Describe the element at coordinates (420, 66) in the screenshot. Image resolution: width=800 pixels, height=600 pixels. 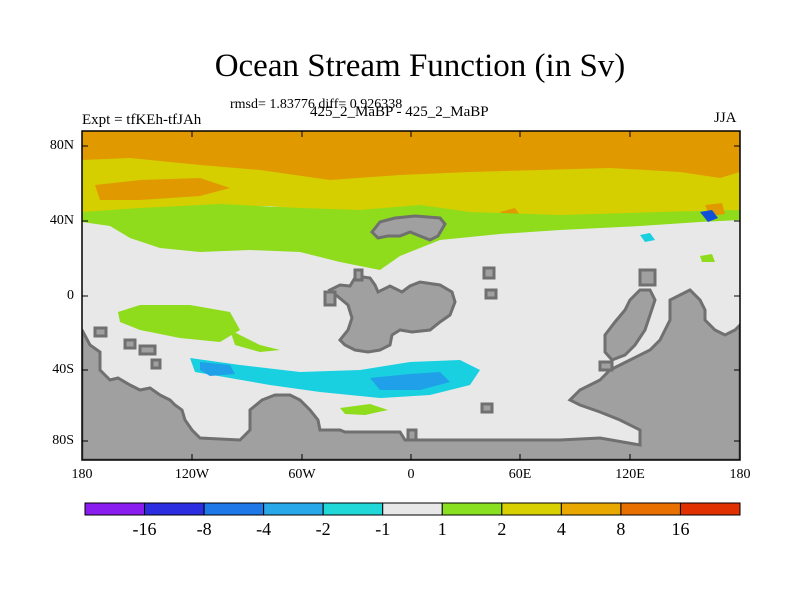
I see `figure-title: Ocean Stream Function (in Sv)` at that location.